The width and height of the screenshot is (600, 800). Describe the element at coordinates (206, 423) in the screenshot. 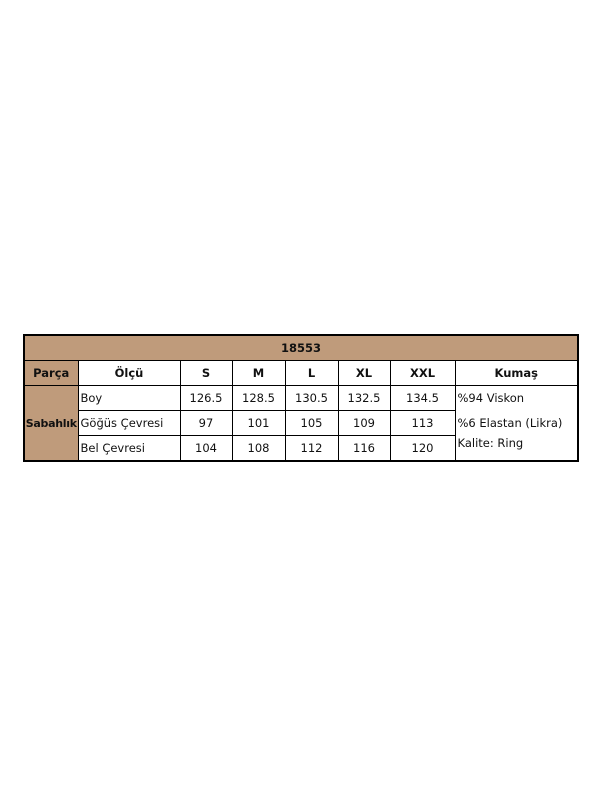

I see `cell: 97` at that location.